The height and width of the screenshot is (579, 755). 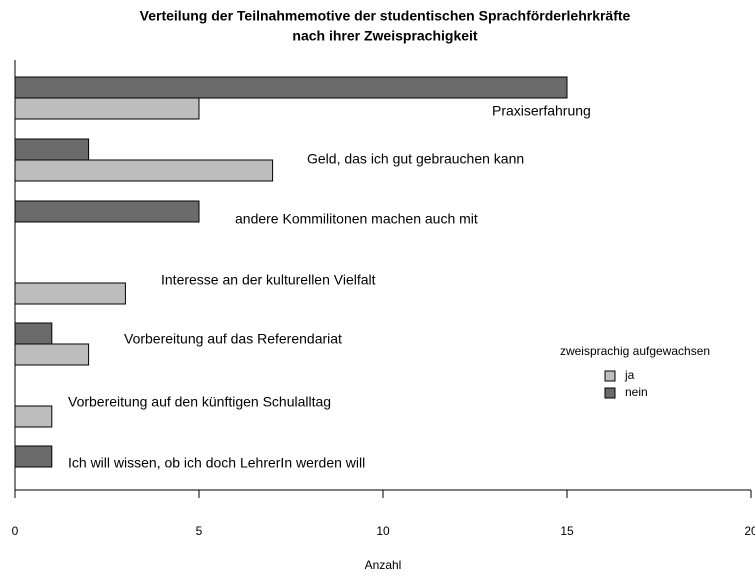 What do you see at coordinates (233, 339) in the screenshot?
I see `bar-label: Vorbereitung auf das Referendariat` at bounding box center [233, 339].